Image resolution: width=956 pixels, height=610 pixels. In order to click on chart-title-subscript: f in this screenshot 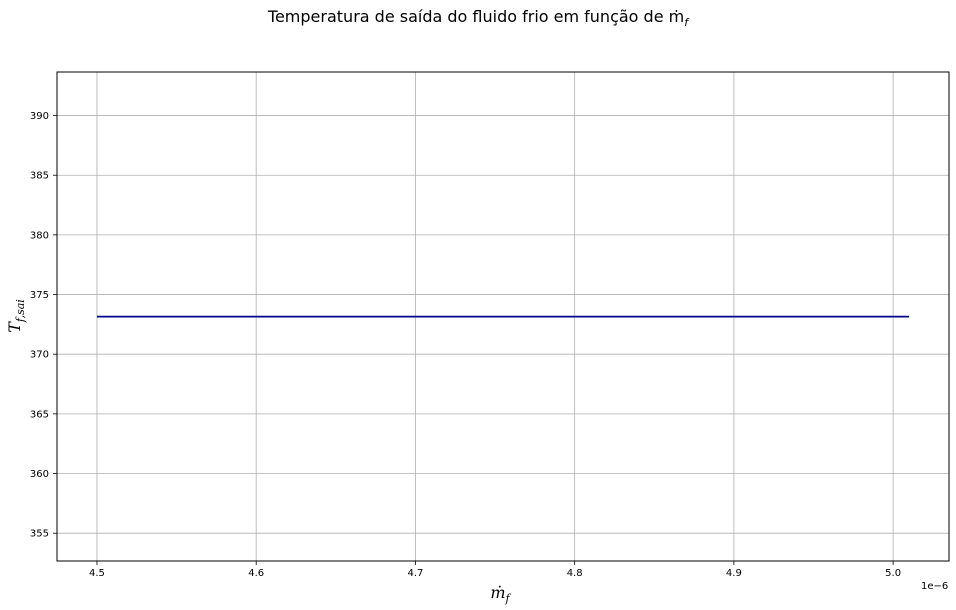, I will do `click(687, 22)`.